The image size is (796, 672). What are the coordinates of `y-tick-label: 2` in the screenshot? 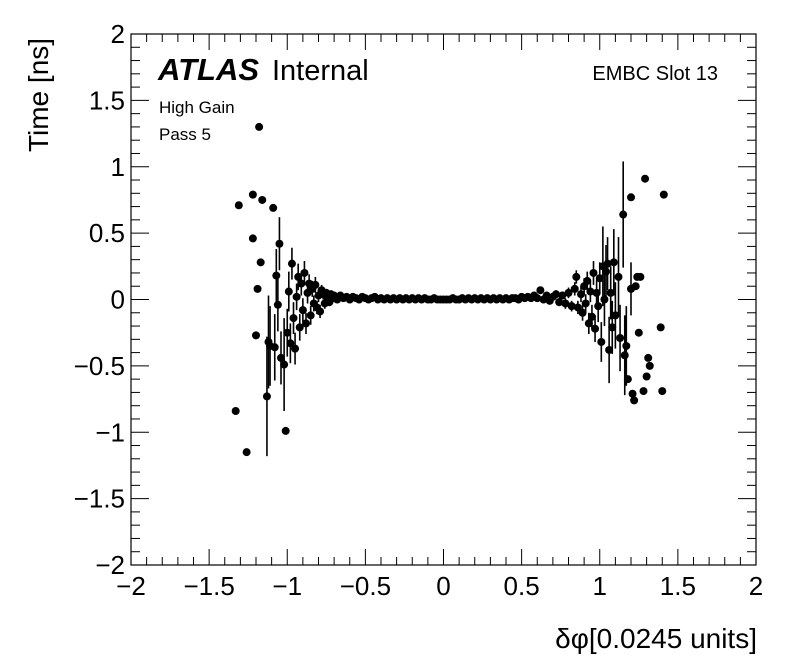 It's located at (118, 34).